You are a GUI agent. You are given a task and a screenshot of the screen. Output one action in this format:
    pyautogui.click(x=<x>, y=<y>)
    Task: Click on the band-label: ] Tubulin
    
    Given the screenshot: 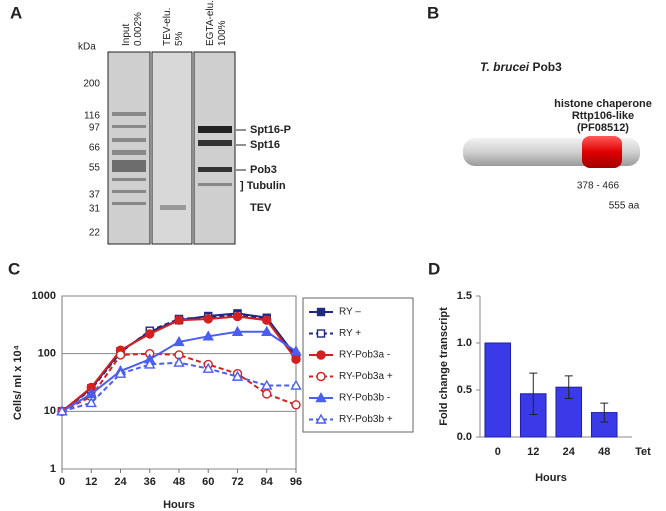 What is the action you would take?
    pyautogui.click(x=263, y=186)
    